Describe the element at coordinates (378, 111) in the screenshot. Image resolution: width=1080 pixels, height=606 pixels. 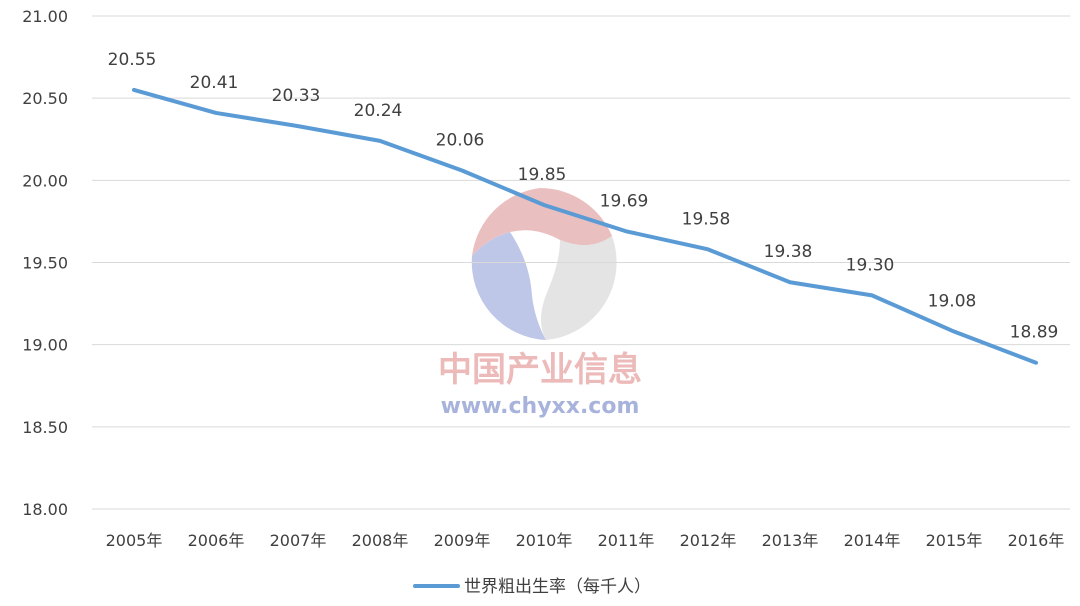
I see `data-label: 20.24` at that location.